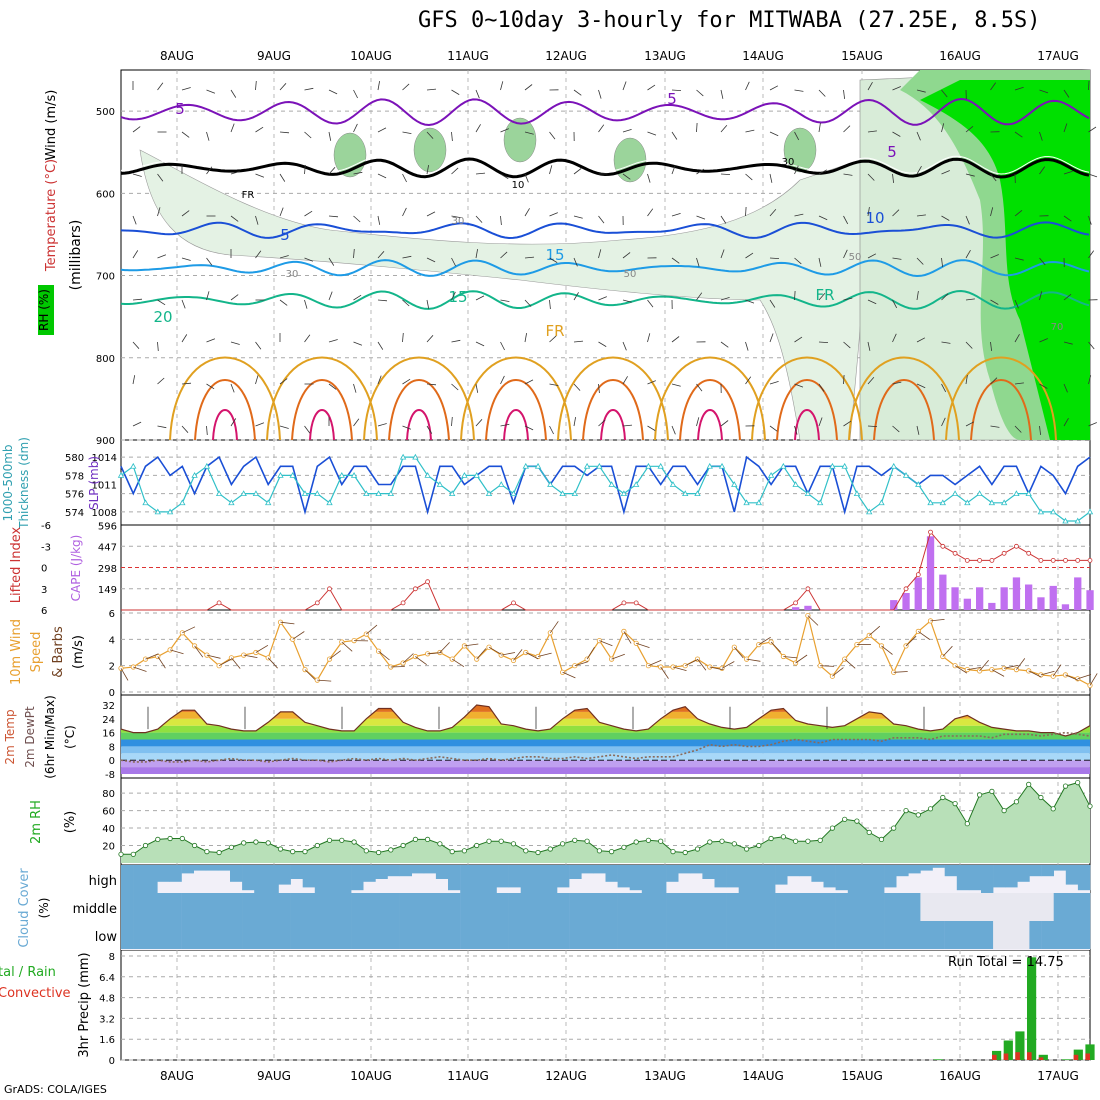  What do you see at coordinates (74, 495) in the screenshot?
I see `thickness-ytick: 576` at bounding box center [74, 495].